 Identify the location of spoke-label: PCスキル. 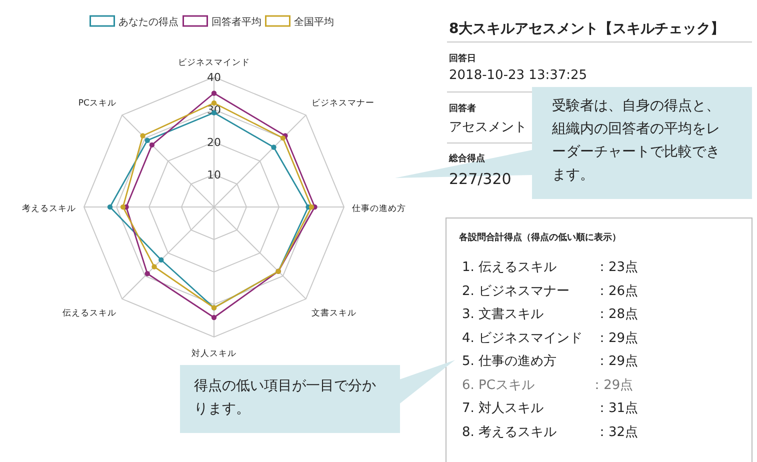
(97, 103).